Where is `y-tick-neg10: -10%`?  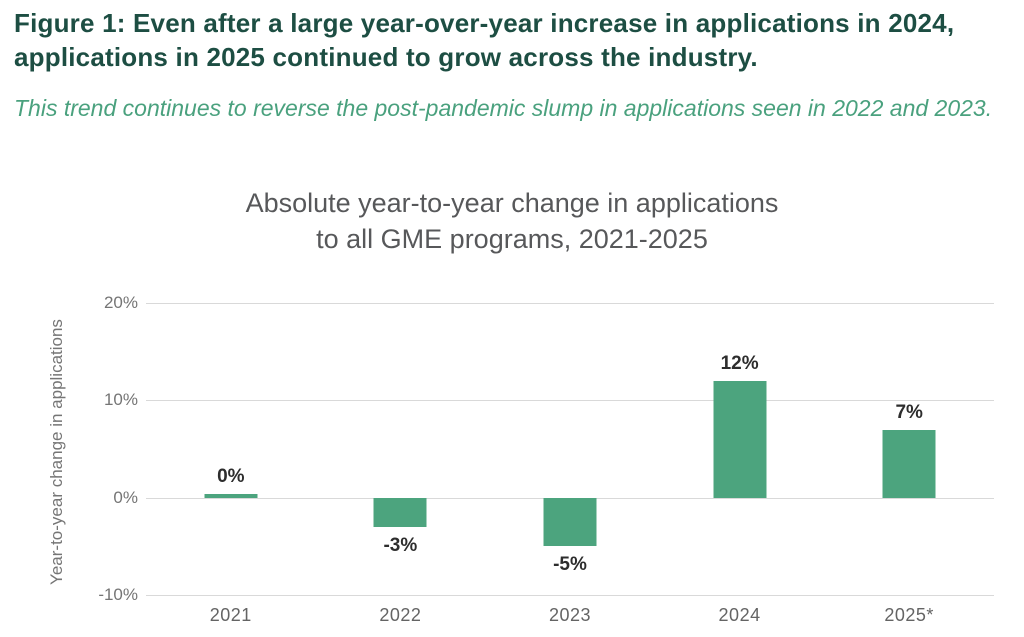 y-tick-neg10: -10% is located at coordinates (118, 594).